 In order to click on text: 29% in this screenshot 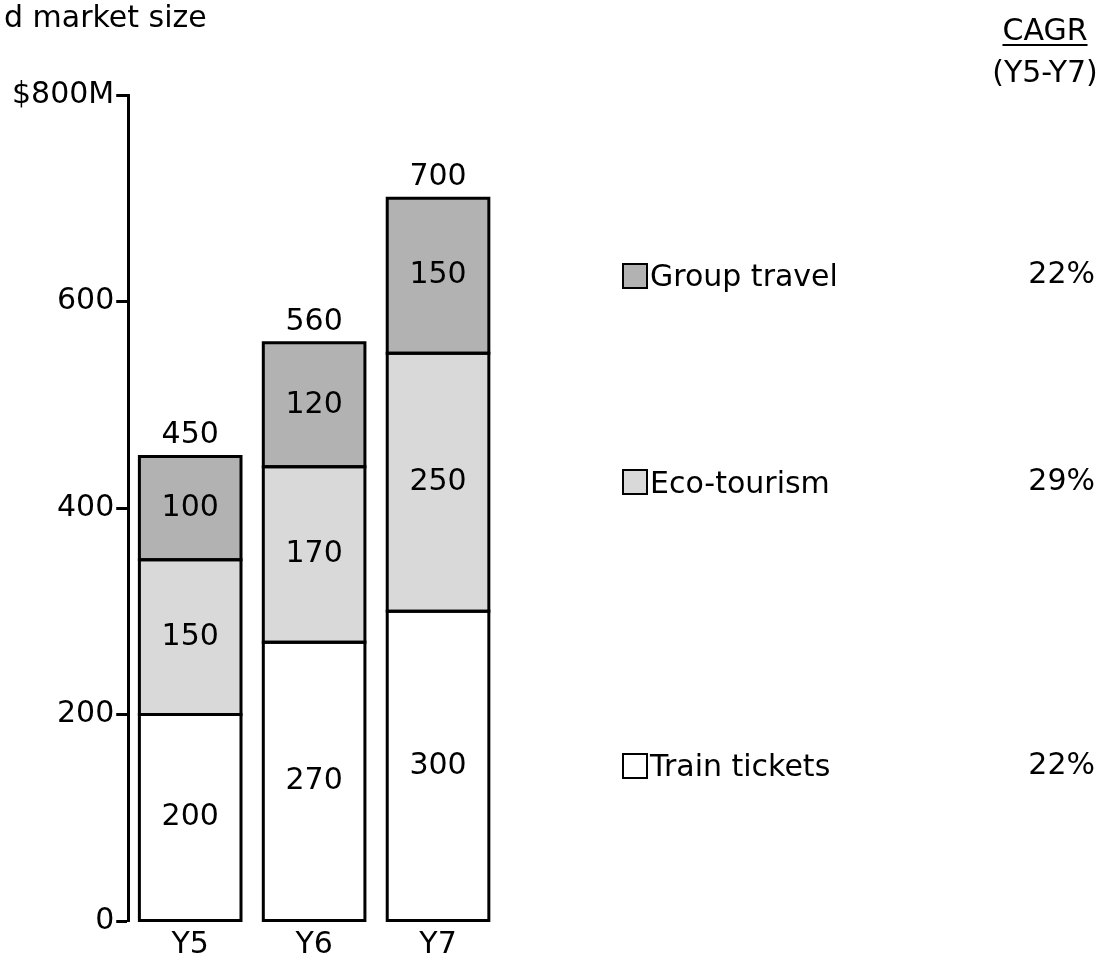, I will do `click(1061, 479)`.